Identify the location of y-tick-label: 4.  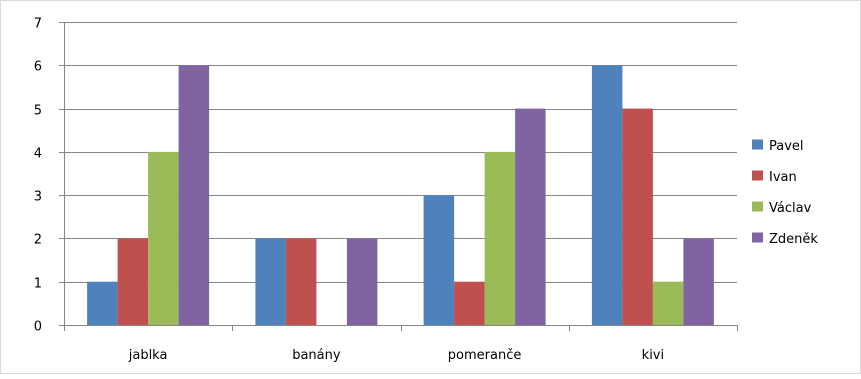
(38, 154).